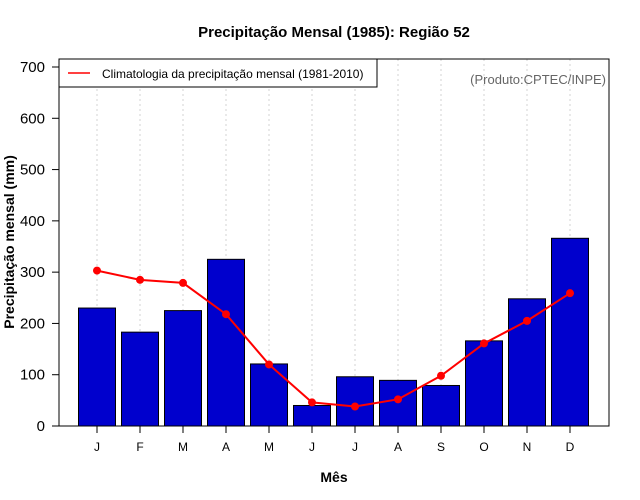  I want to click on x-tick-label: S, so click(441, 447).